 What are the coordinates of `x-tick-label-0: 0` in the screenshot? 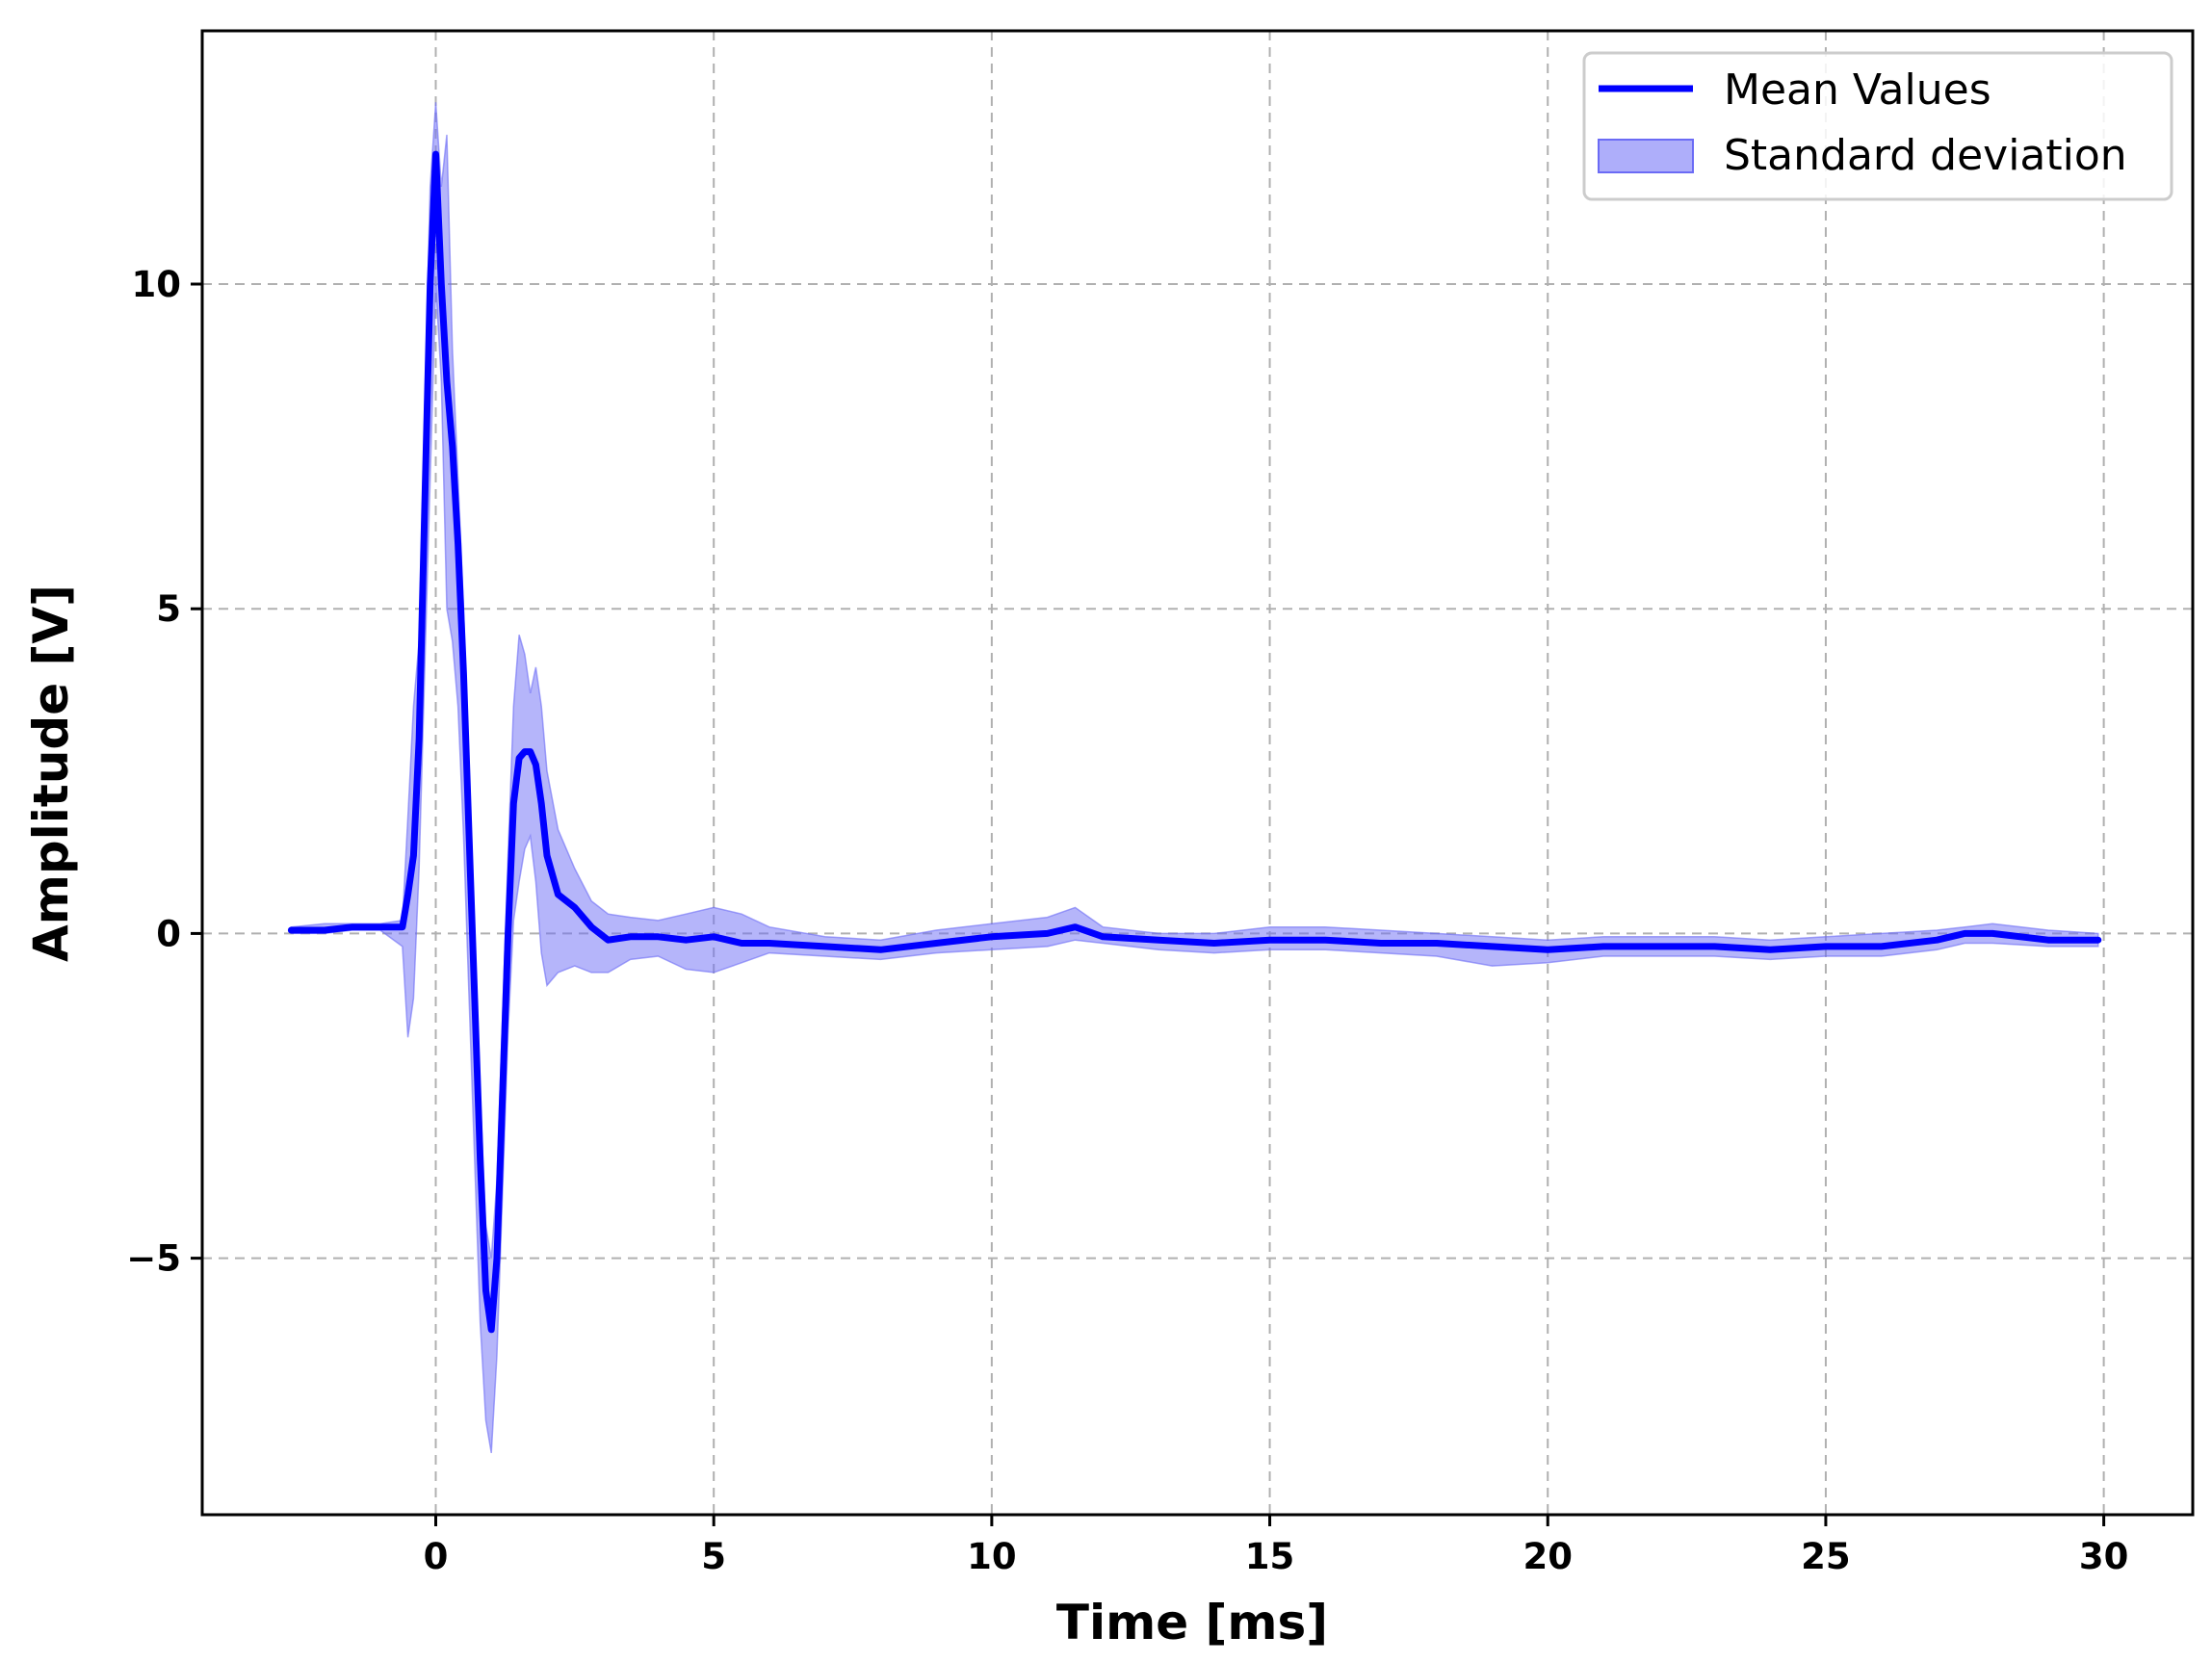 It's located at (436, 1556).